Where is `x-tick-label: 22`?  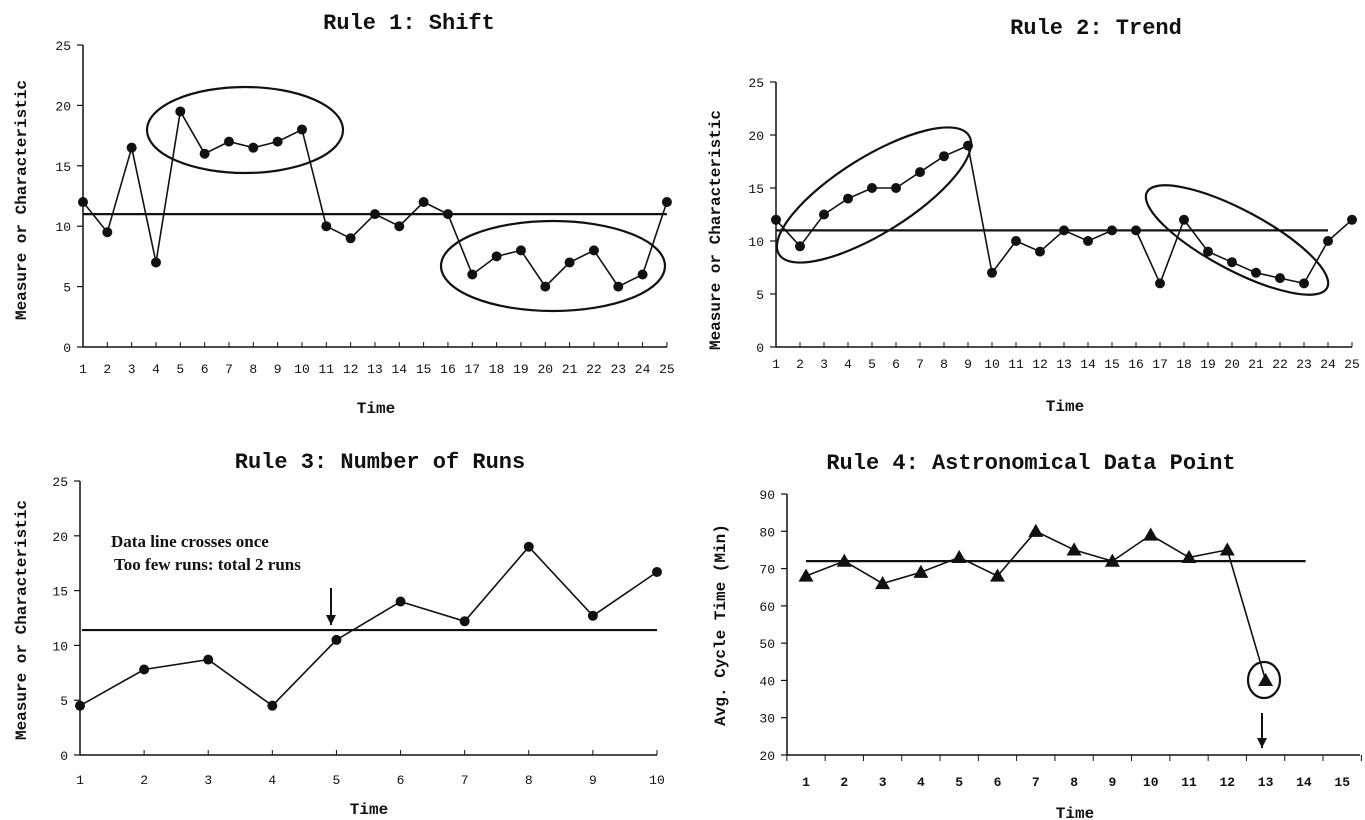 x-tick-label: 22 is located at coordinates (594, 369).